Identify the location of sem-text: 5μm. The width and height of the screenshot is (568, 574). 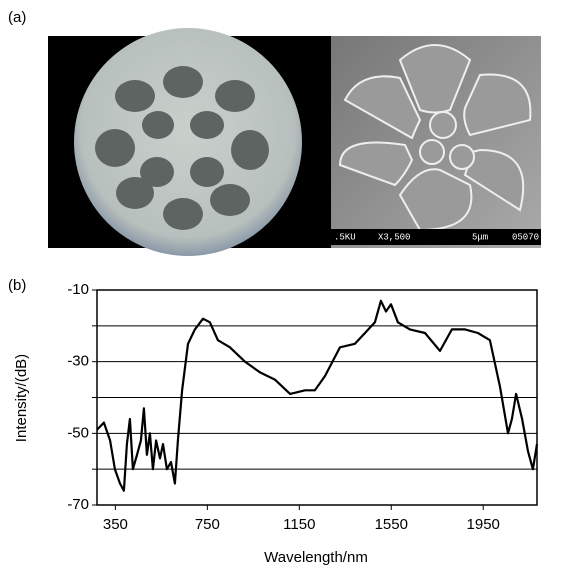
(480, 237).